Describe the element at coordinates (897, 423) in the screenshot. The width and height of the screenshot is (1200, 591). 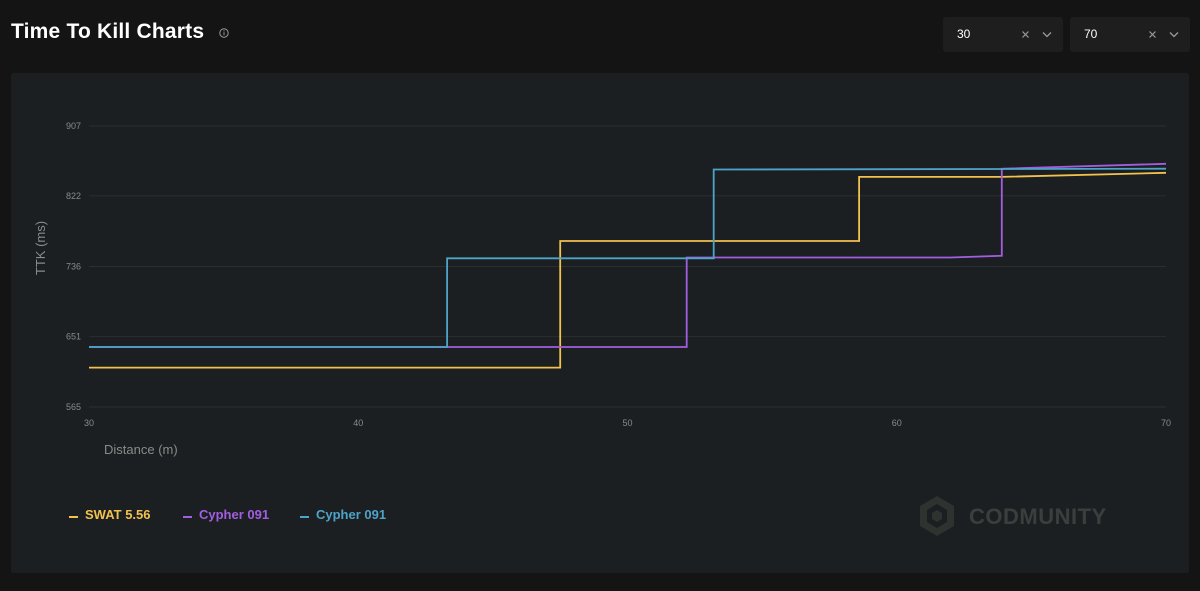
I see `x-tick-label: 60` at that location.